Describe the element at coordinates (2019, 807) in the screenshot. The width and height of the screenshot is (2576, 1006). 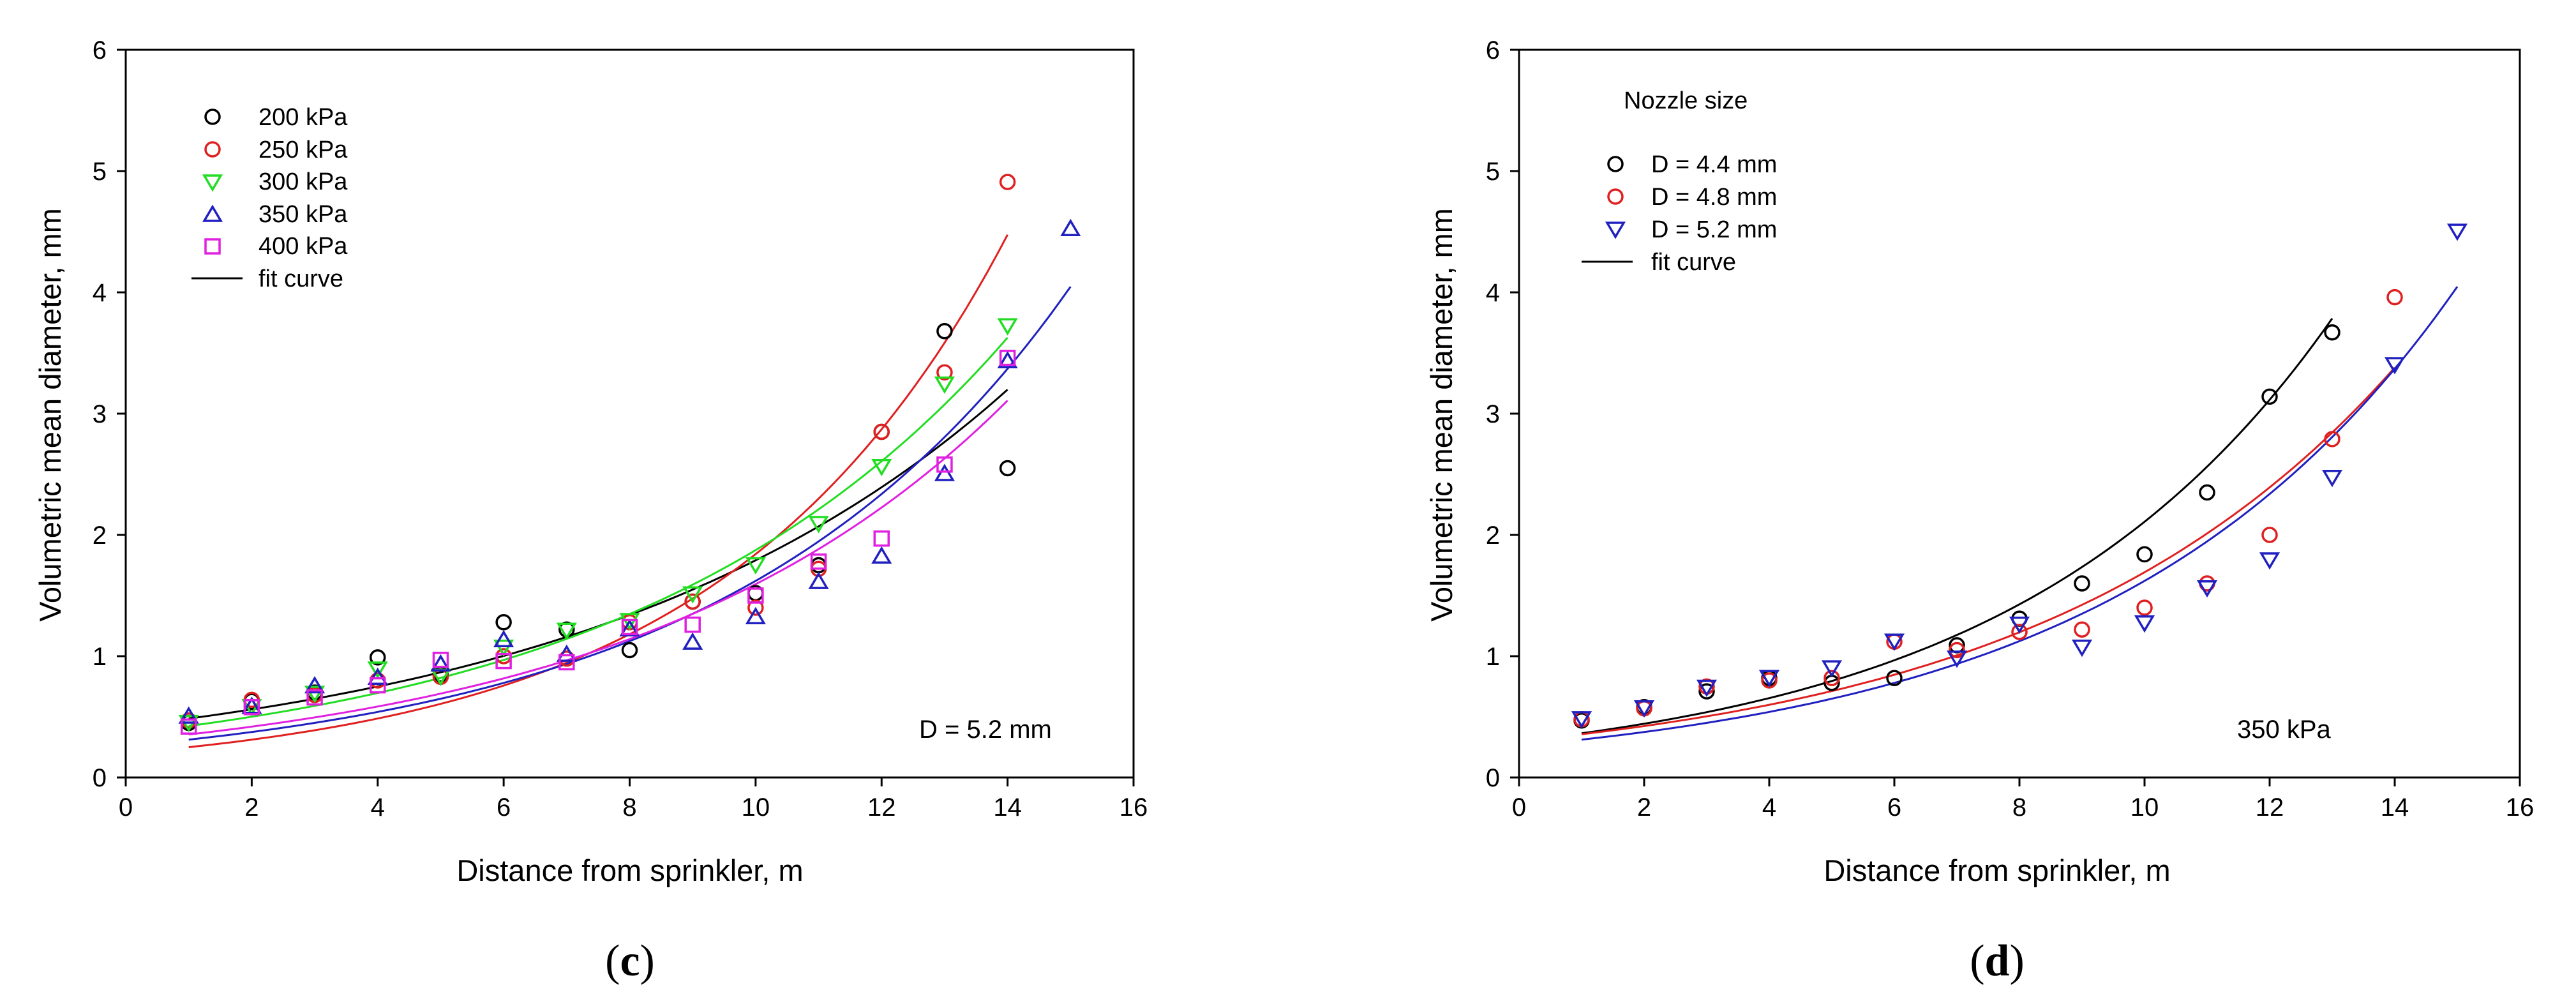
I see `x-tick-label-d: 8` at that location.